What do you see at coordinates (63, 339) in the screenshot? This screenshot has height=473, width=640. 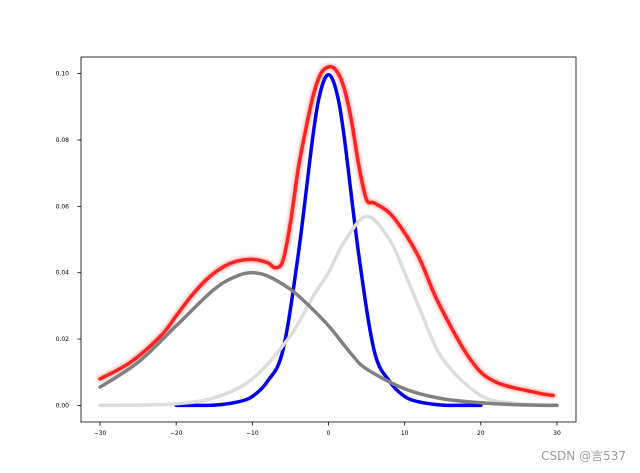 I see `y-tick-label: 0.02` at bounding box center [63, 339].